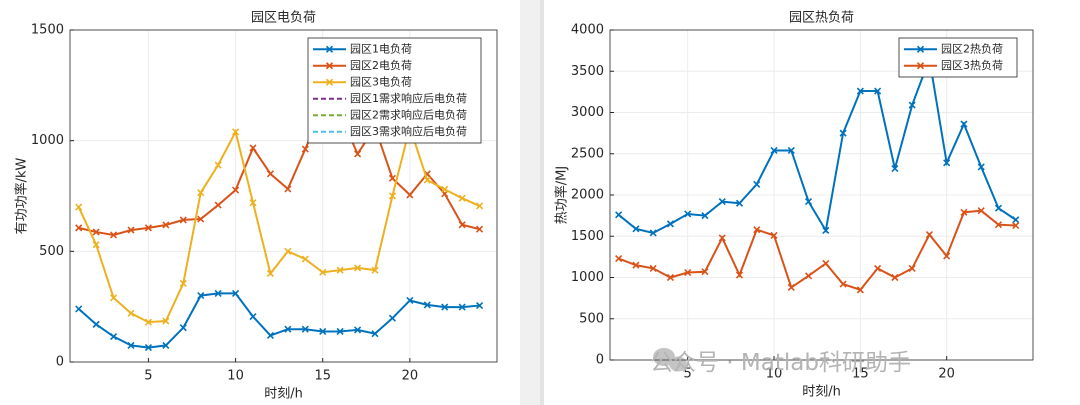 This screenshot has width=1080, height=405. What do you see at coordinates (408, 114) in the screenshot?
I see `legend-label: 园区2需求响应后电负荷` at bounding box center [408, 114].